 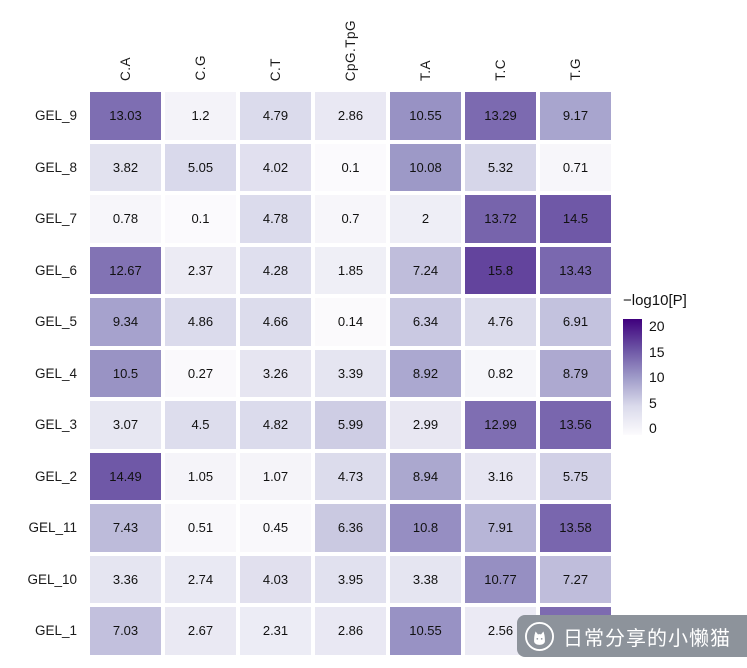 What do you see at coordinates (125, 322) in the screenshot?
I see `heatmap-cell: 9.34` at bounding box center [125, 322].